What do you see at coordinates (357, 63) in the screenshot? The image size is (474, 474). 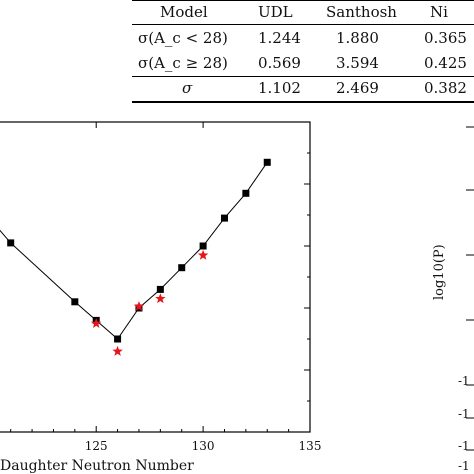 I see `table-cell-santhosh: 3.594` at bounding box center [357, 63].